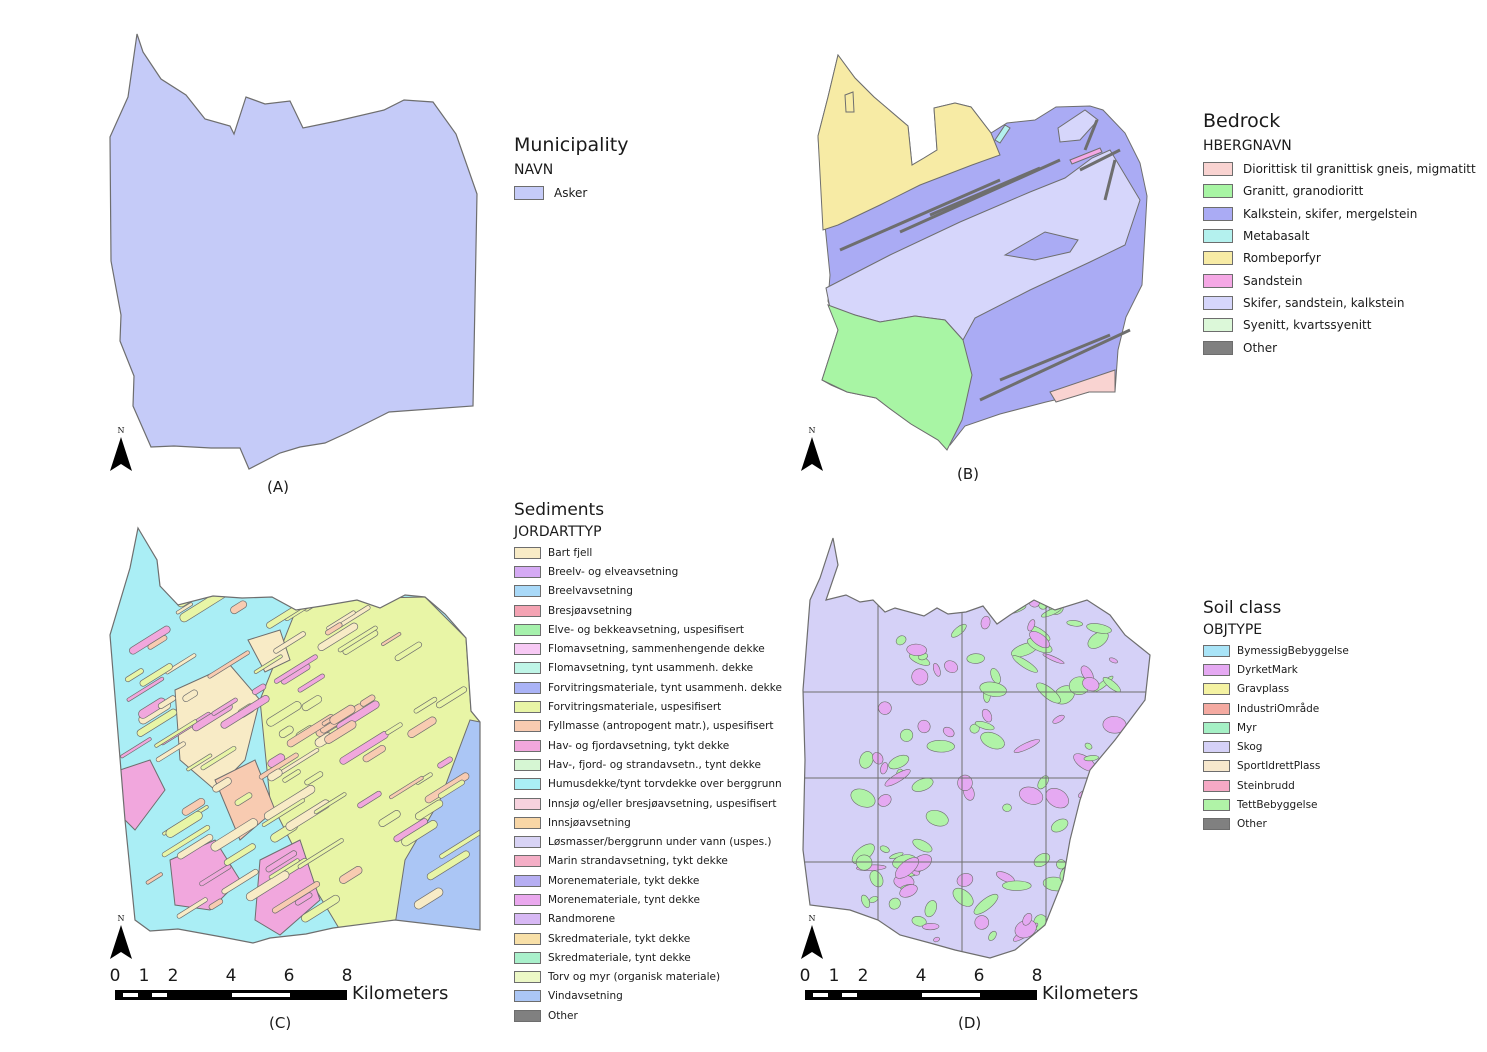 Image resolution: width=1487 pixels, height=1052 pixels. What do you see at coordinates (651, 668) in the screenshot?
I see `legend-label: Flomavsetning, tynt usammenh. dekke` at bounding box center [651, 668].